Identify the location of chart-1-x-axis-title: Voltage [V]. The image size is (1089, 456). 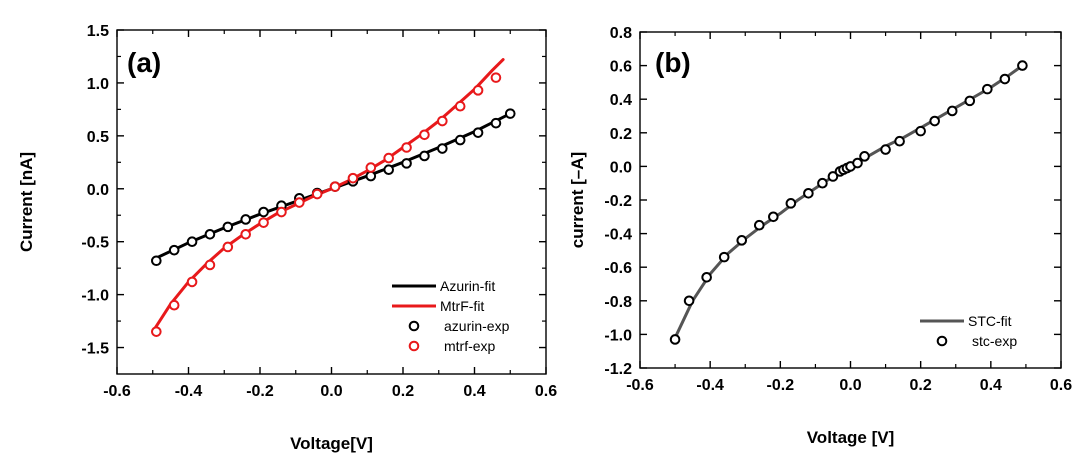
(851, 437).